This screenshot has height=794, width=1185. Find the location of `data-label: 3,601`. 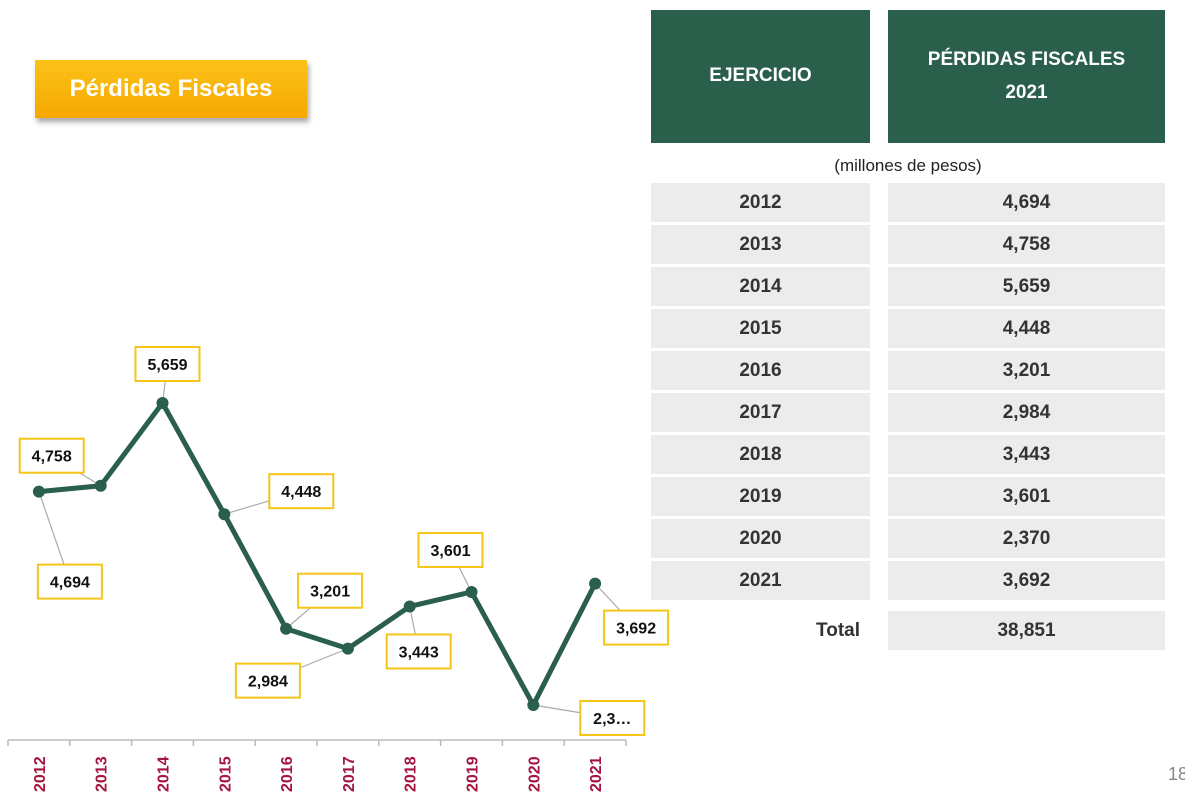

data-label: 3,601 is located at coordinates (450, 551).